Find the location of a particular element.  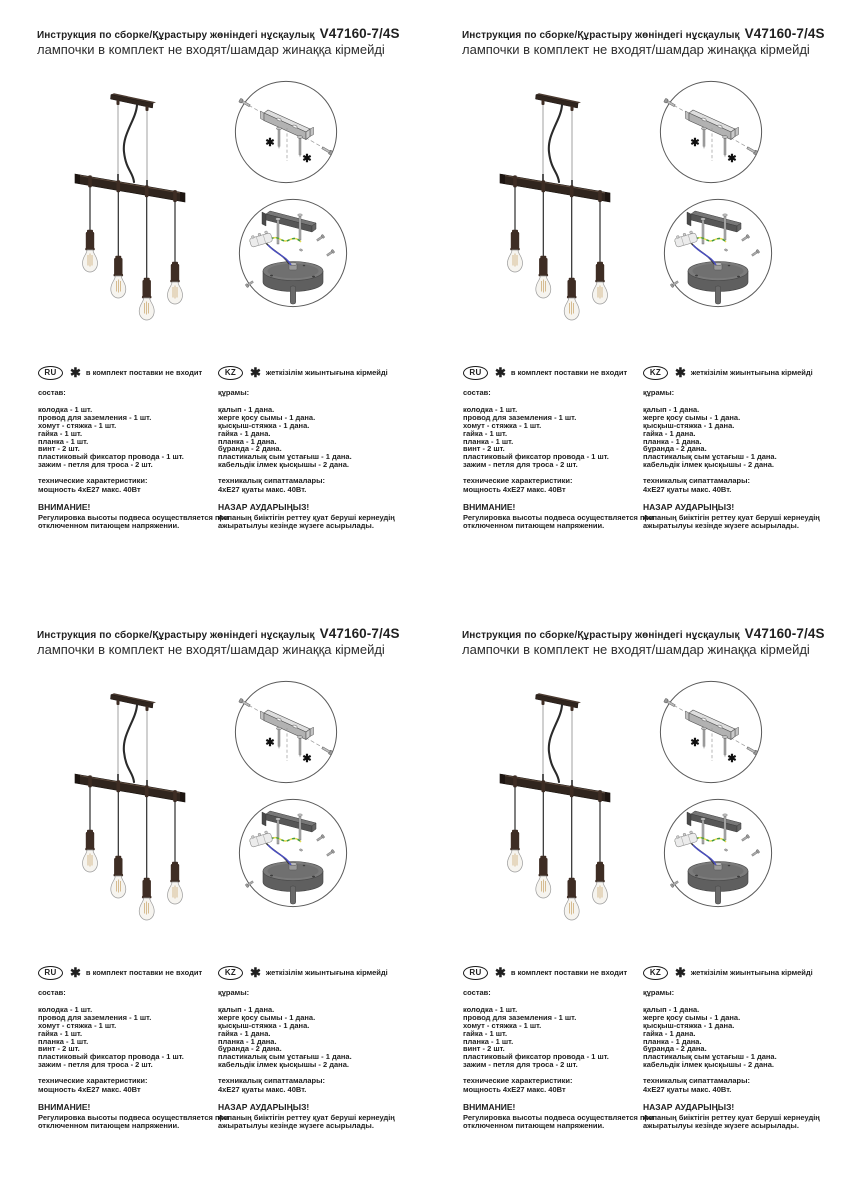

ru-warning-heading: ВНИМАНИЕ! is located at coordinates (64, 506).